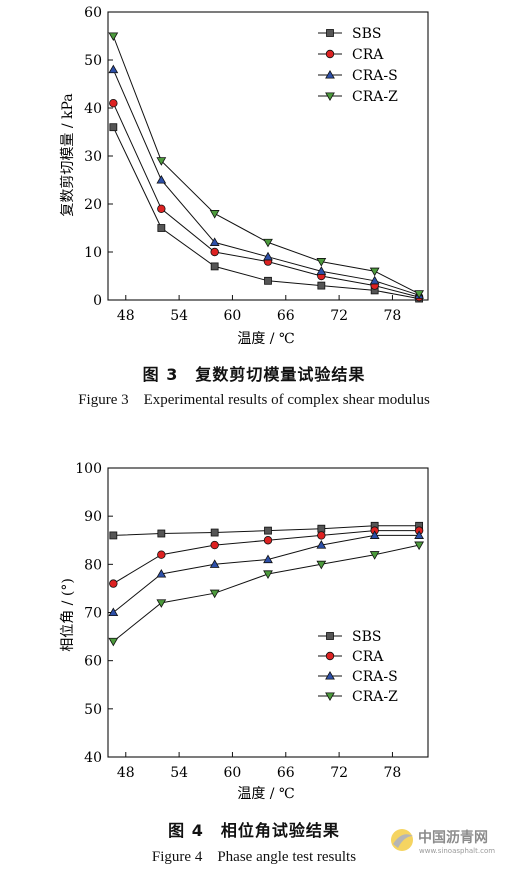  I want to click on y-tick-label: 10, so click(93, 253).